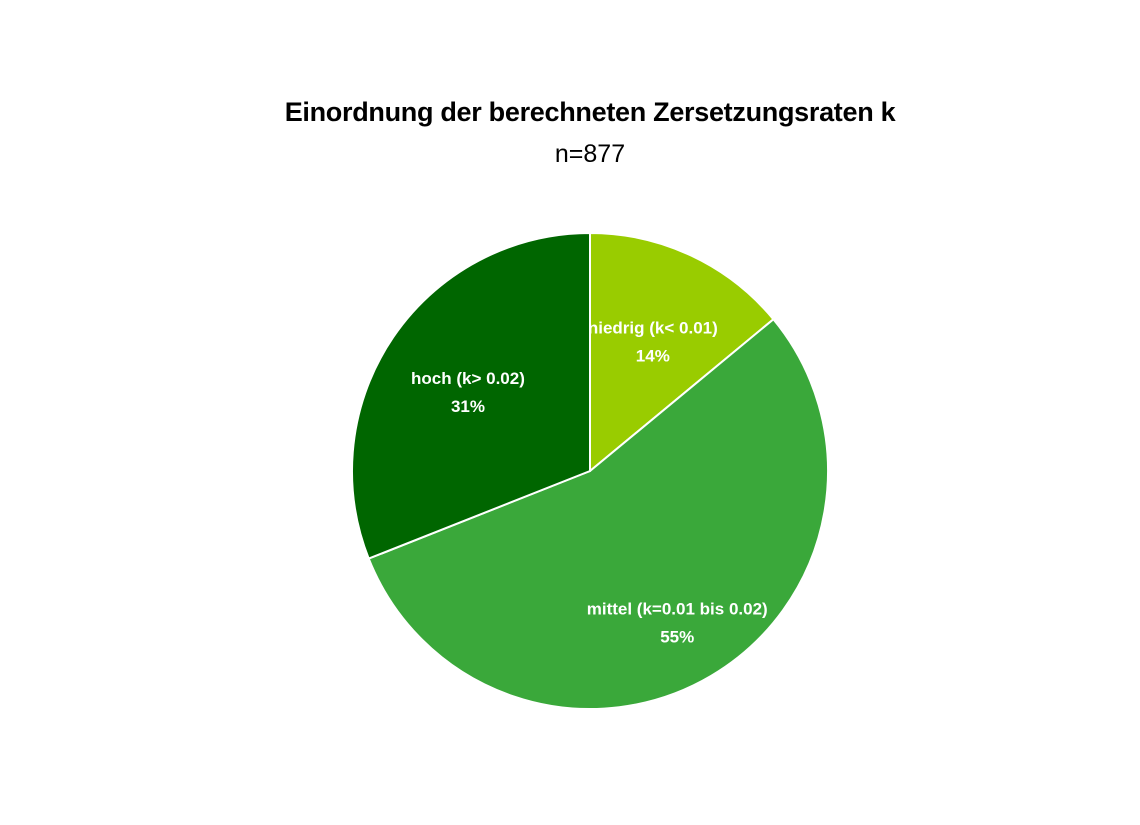 The image size is (1140, 825). What do you see at coordinates (677, 608) in the screenshot?
I see `slice-label-1: mittel (k=0.01 bis 0.02)` at bounding box center [677, 608].